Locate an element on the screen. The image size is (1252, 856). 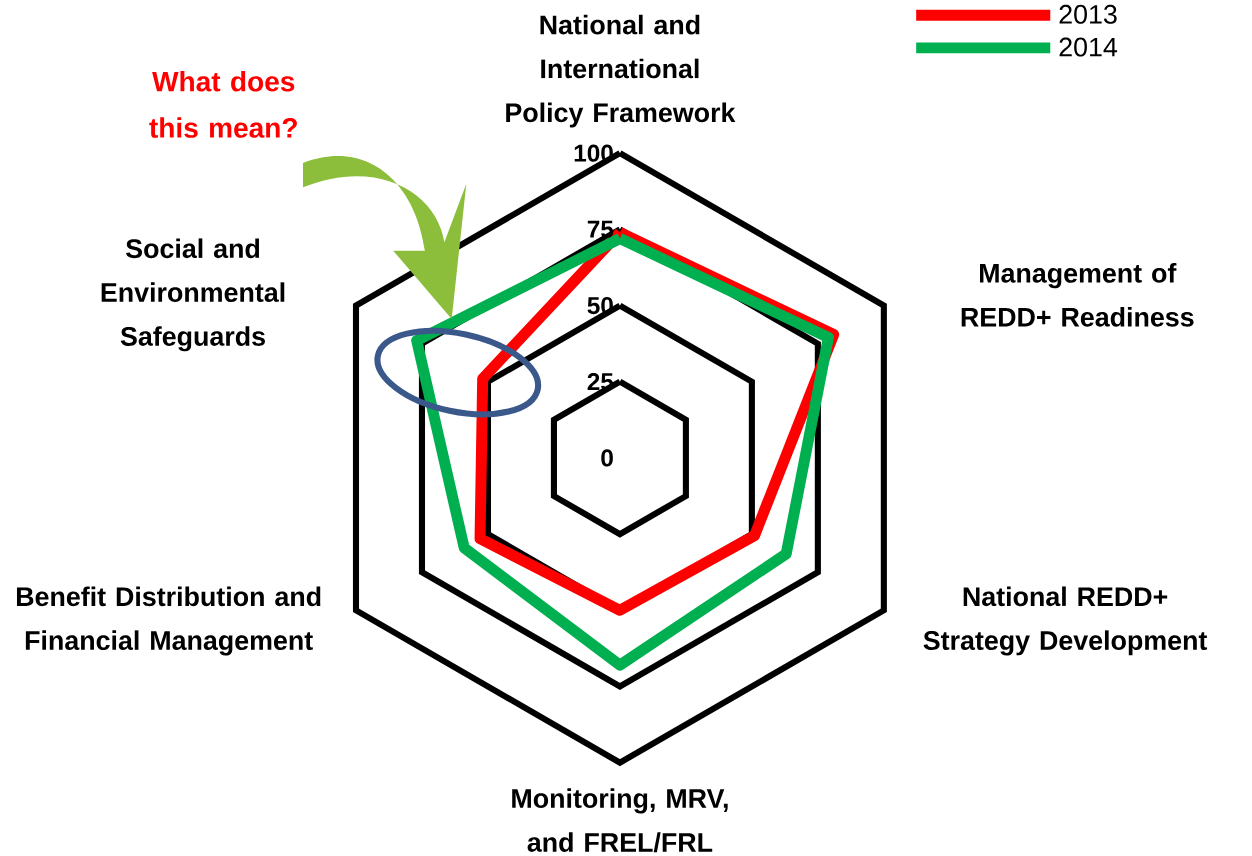
spoke-label: Monitoring, MRV, and FREL/FRL is located at coordinates (620, 820).